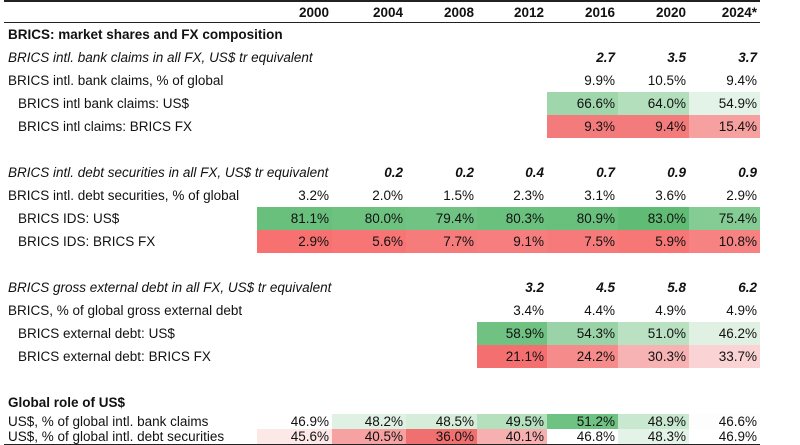  What do you see at coordinates (653, 421) in the screenshot?
I see `table-cell: 48.9%` at bounding box center [653, 421].